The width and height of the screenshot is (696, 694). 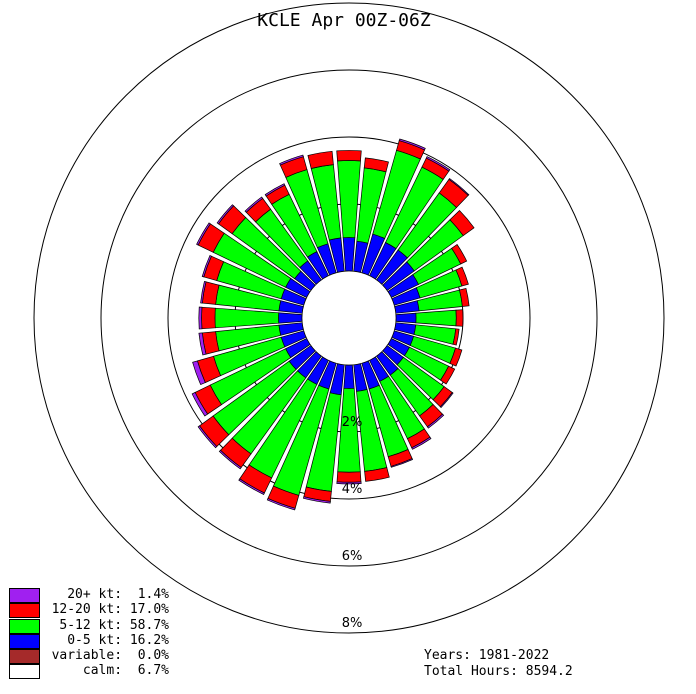 I want to click on legend-value-0-5: 16.2%, so click(x=149, y=640).